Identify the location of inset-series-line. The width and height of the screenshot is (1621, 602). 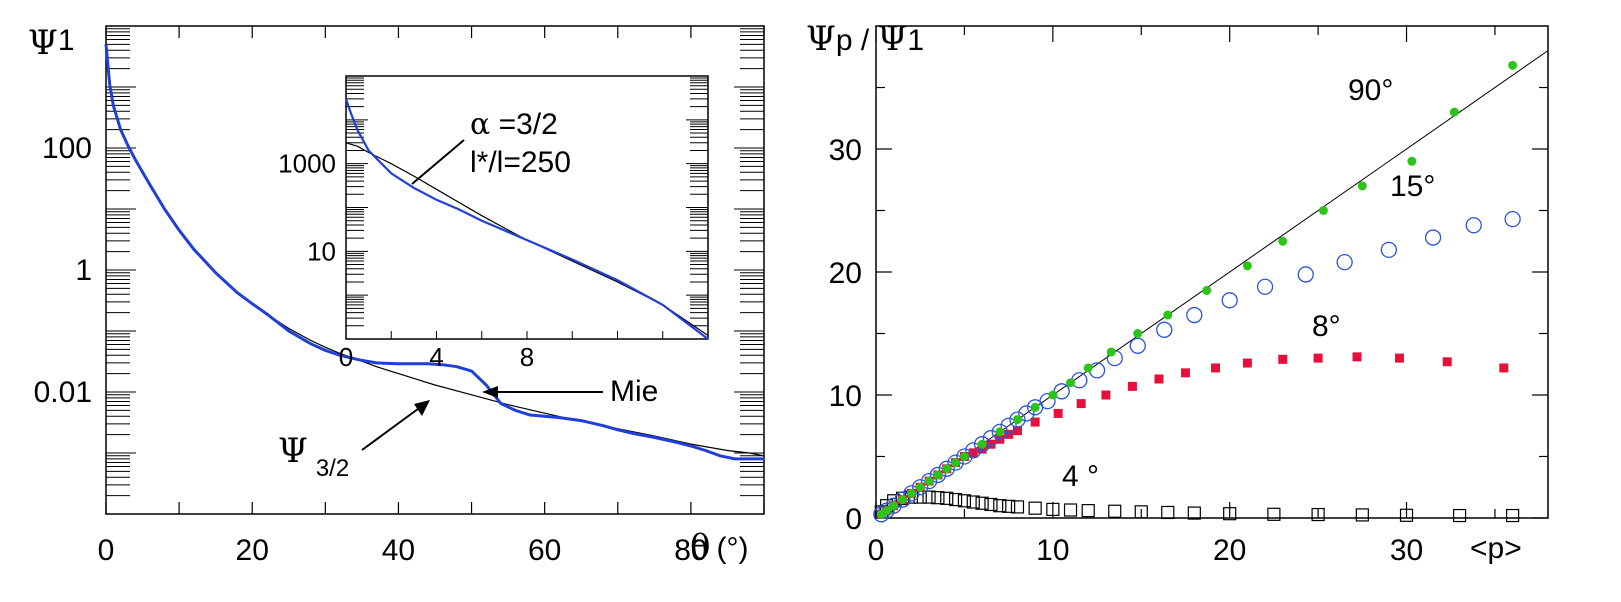
(526, 219).